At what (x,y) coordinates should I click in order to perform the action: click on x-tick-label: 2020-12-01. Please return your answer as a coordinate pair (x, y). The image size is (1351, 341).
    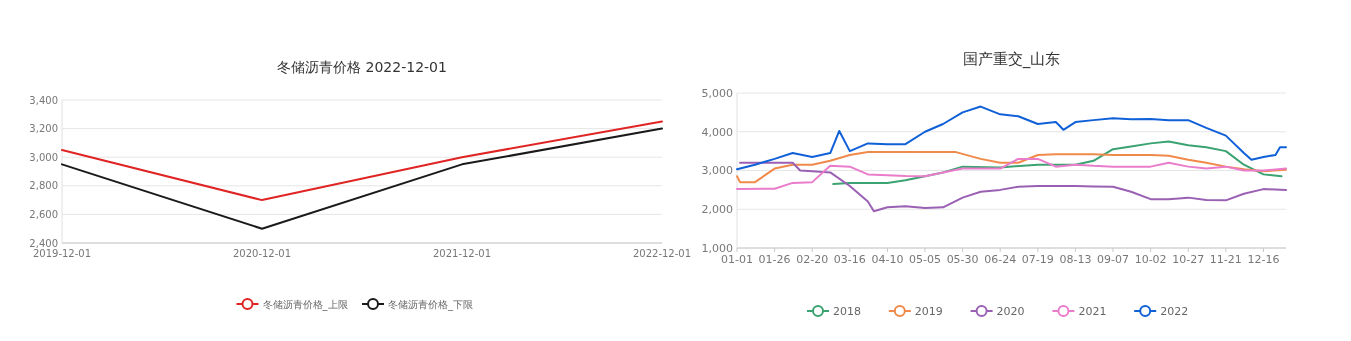
    Looking at the image, I should click on (262, 253).